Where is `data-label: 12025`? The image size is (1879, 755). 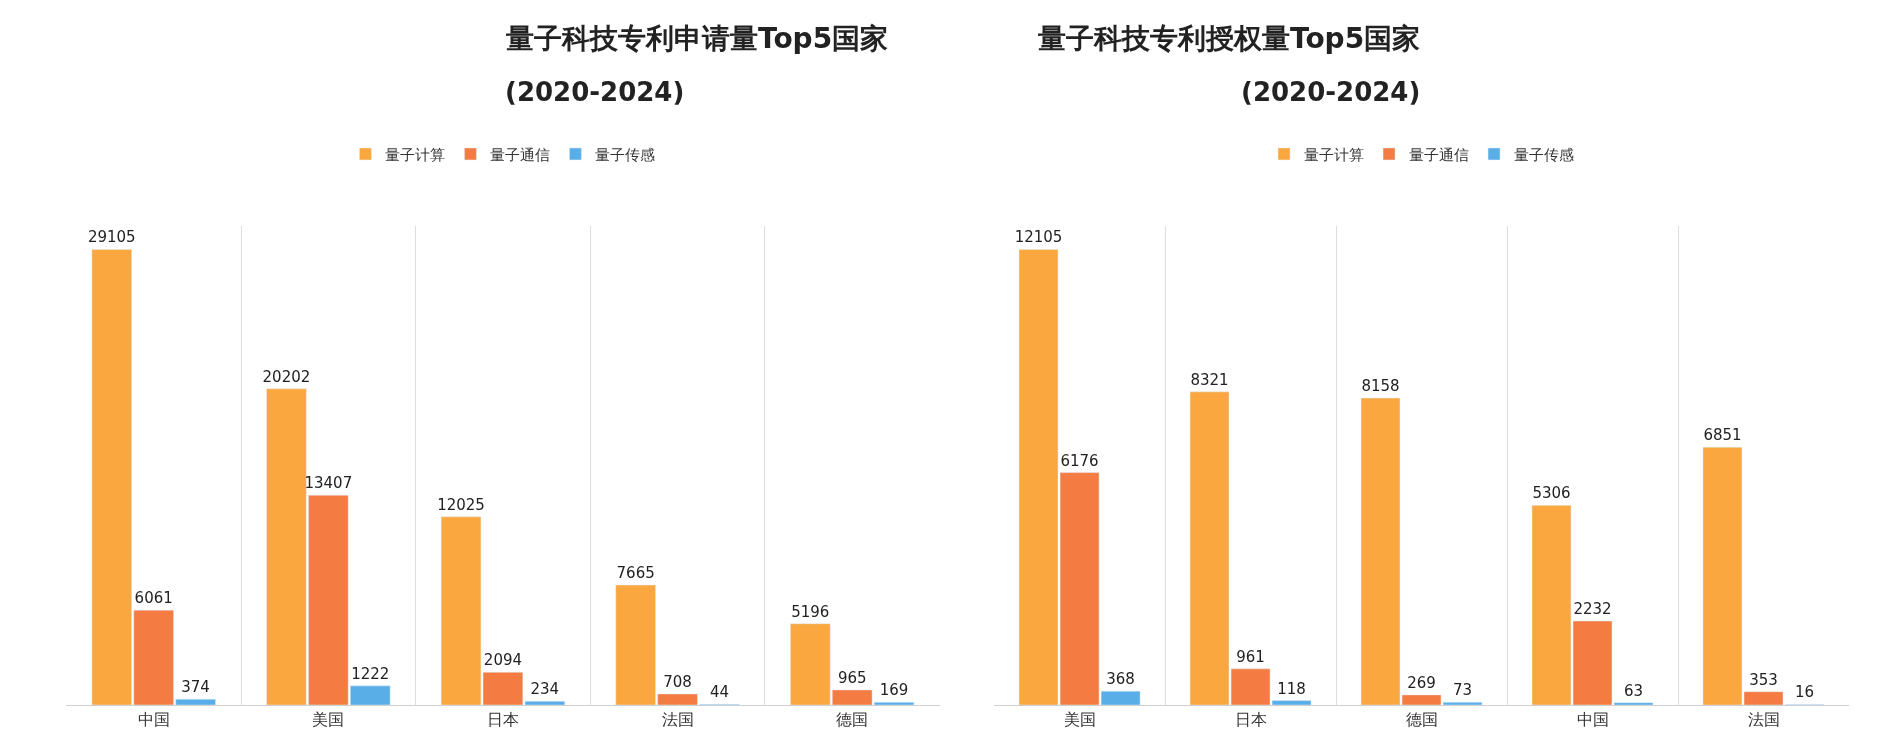 data-label: 12025 is located at coordinates (461, 504).